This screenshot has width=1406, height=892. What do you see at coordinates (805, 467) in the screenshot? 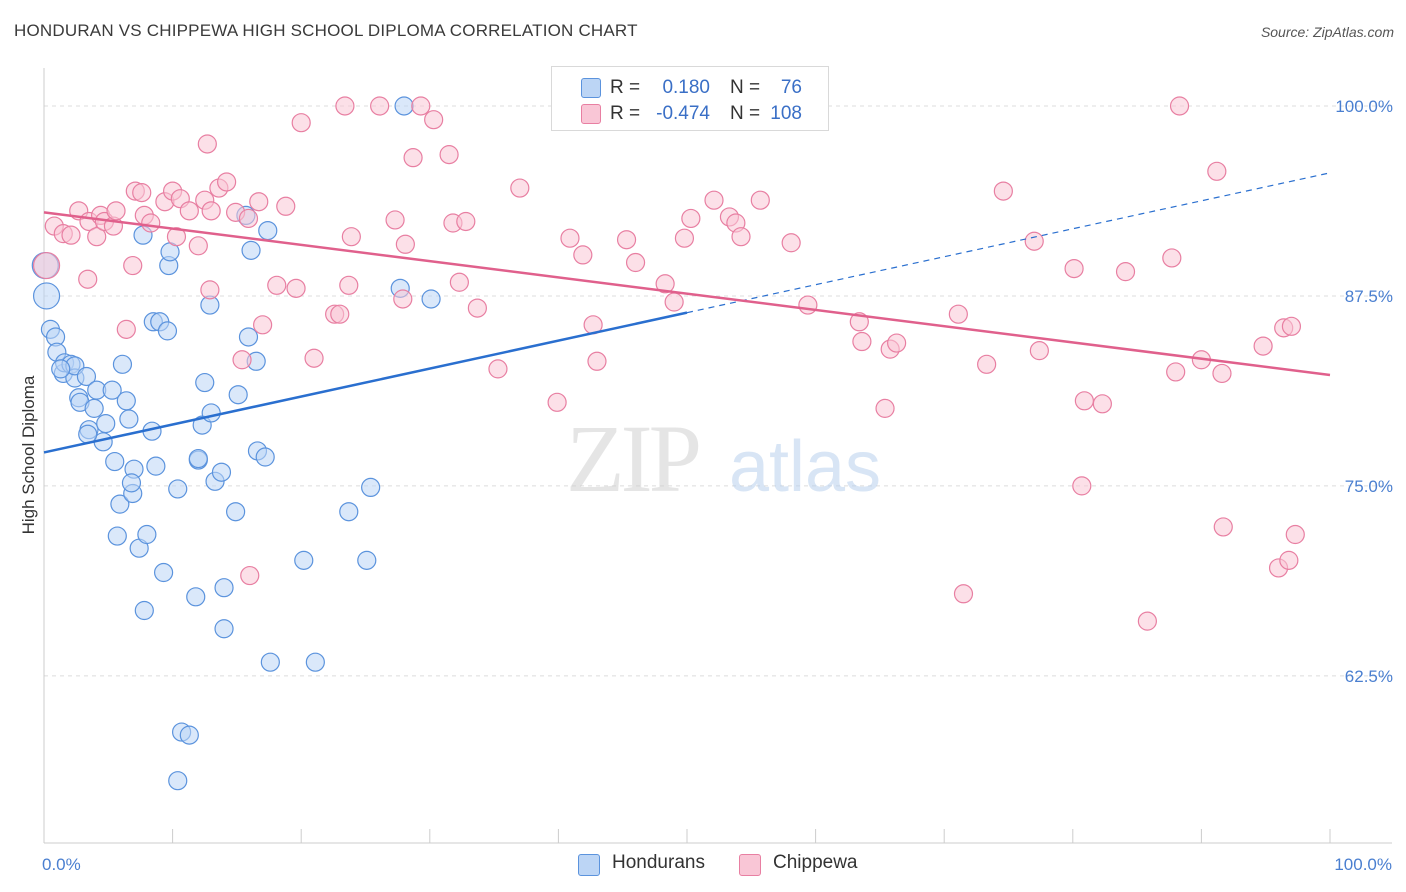
I see `watermark-atlas: atlas` at bounding box center [805, 467].